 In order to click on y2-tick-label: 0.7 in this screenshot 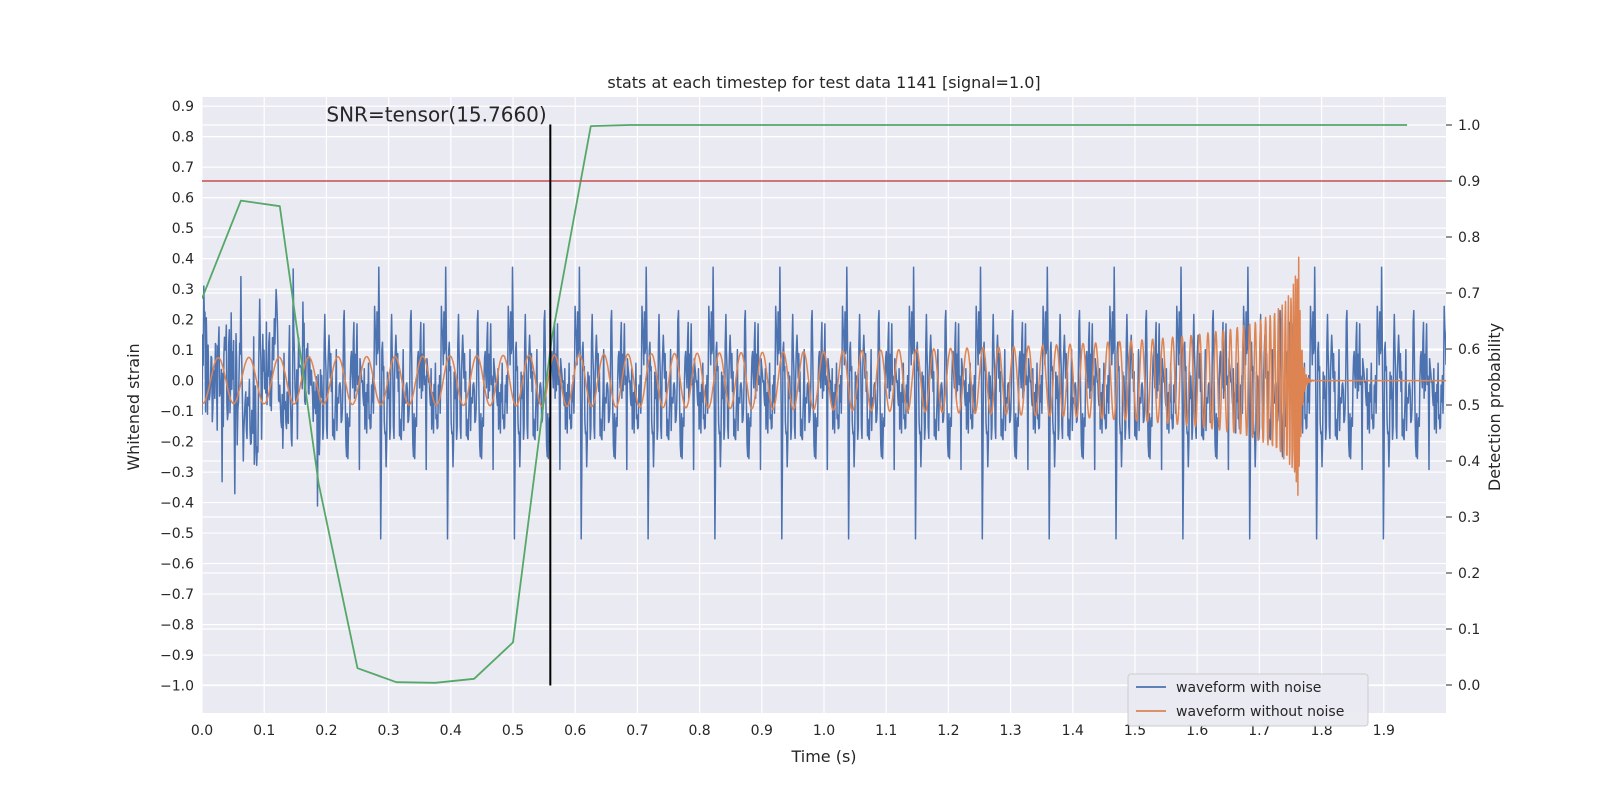, I will do `click(1469, 294)`.